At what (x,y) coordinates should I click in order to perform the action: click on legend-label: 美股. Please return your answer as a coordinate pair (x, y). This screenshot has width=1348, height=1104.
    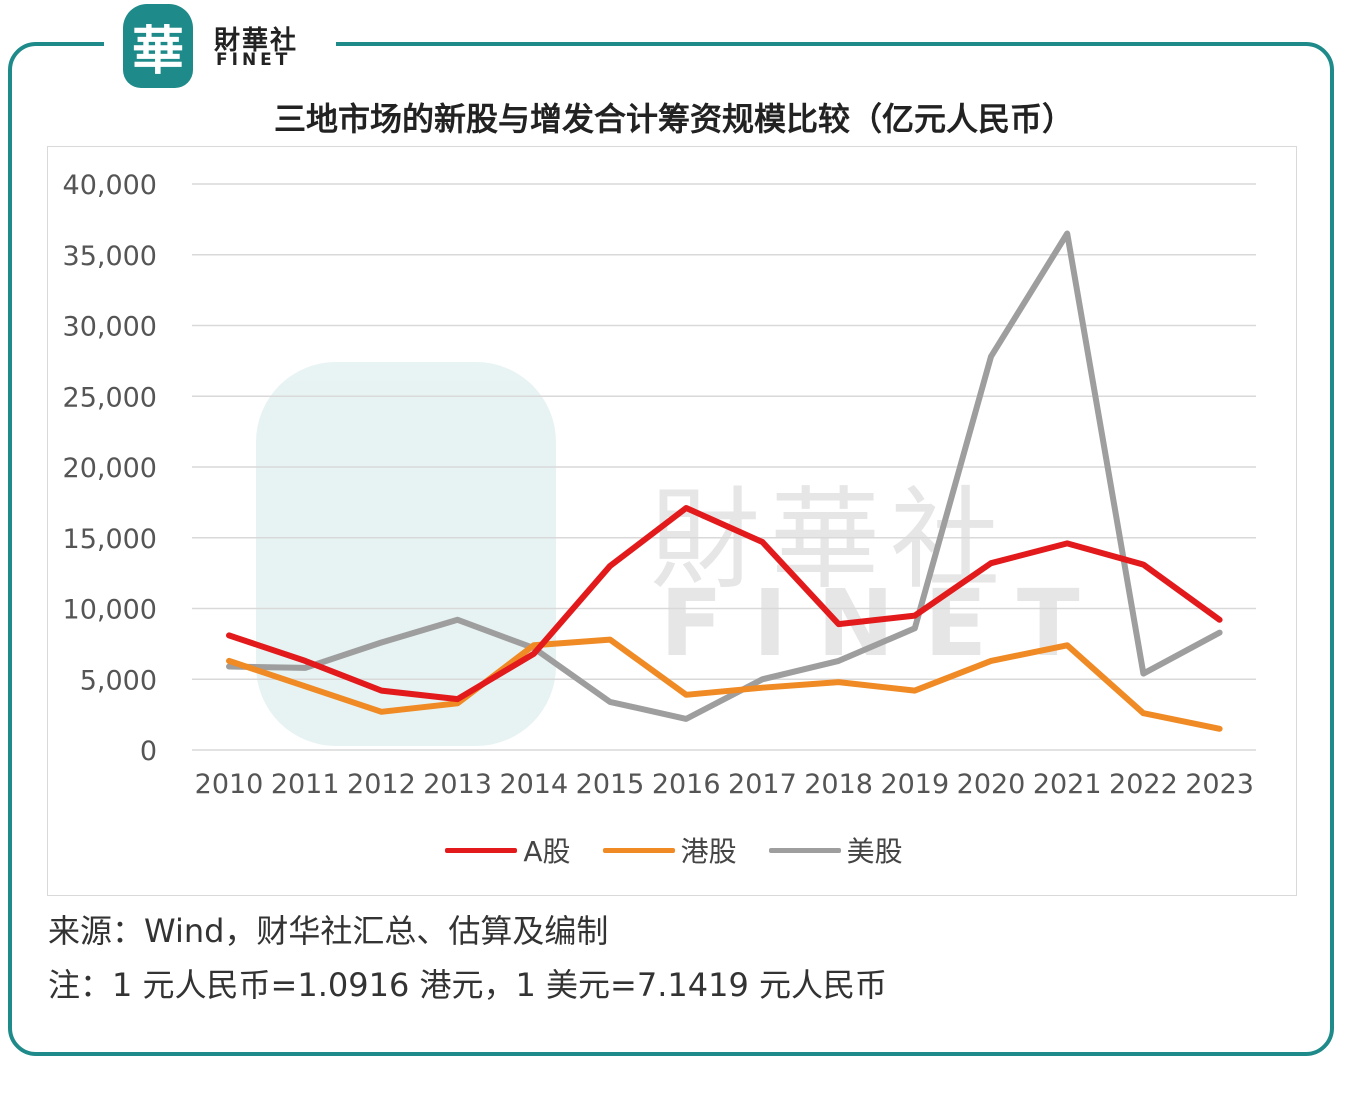
    Looking at the image, I should click on (874, 851).